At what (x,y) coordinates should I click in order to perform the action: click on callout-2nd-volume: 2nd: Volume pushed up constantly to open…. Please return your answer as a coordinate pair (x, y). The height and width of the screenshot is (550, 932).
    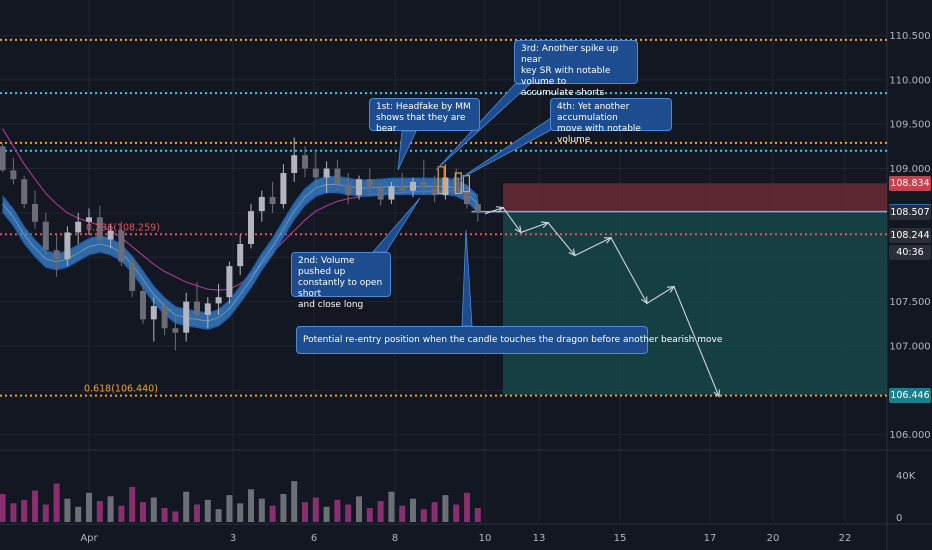
    Looking at the image, I should click on (341, 281).